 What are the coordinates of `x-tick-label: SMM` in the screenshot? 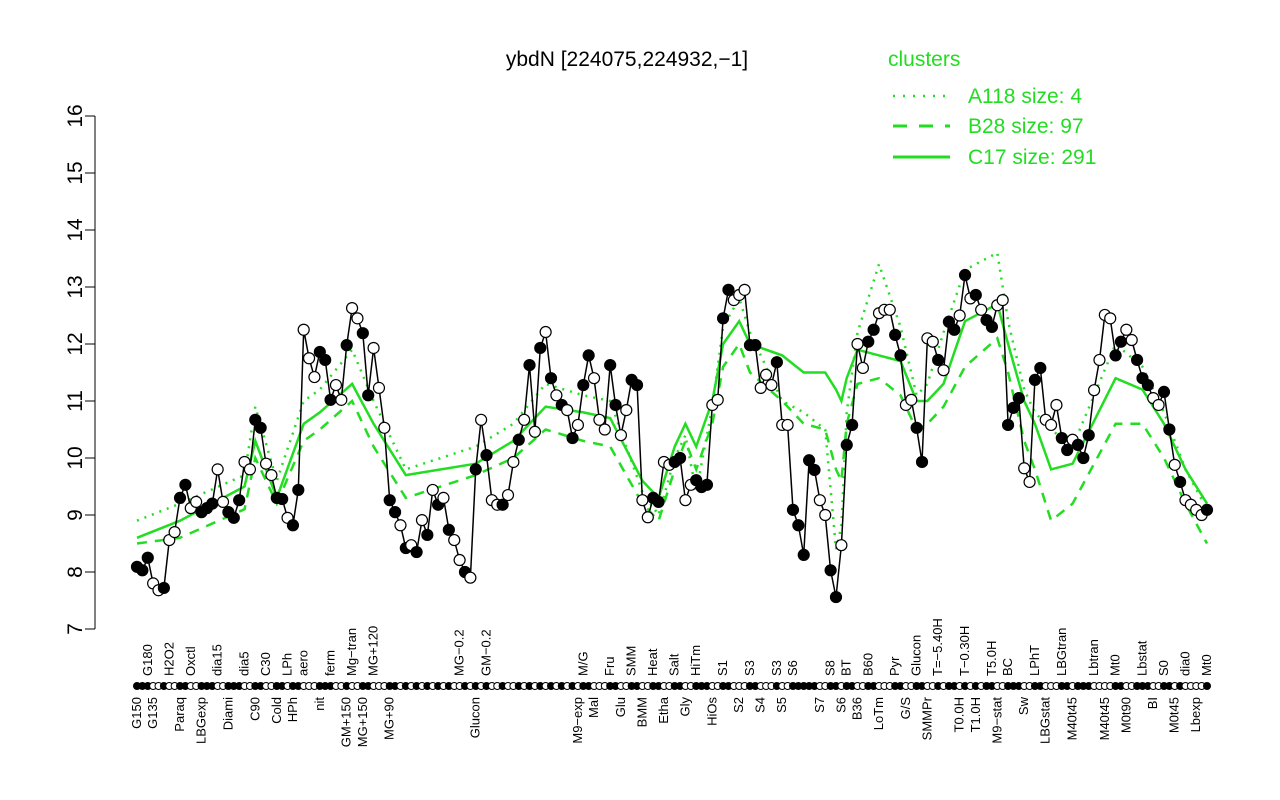 It's located at (631, 661).